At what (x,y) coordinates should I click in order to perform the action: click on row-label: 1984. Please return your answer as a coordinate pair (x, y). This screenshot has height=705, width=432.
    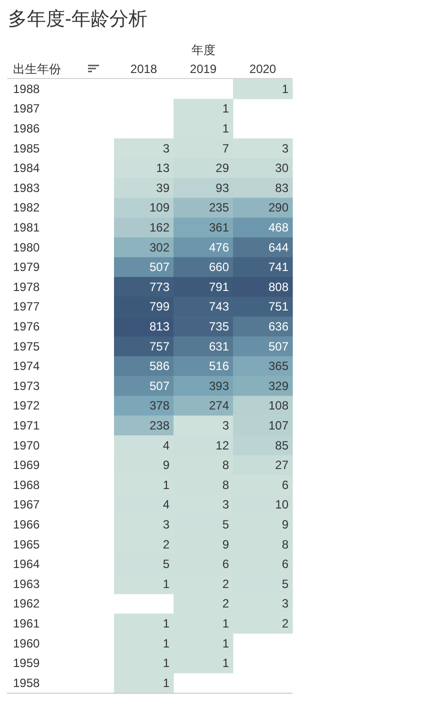
    Looking at the image, I should click on (26, 168).